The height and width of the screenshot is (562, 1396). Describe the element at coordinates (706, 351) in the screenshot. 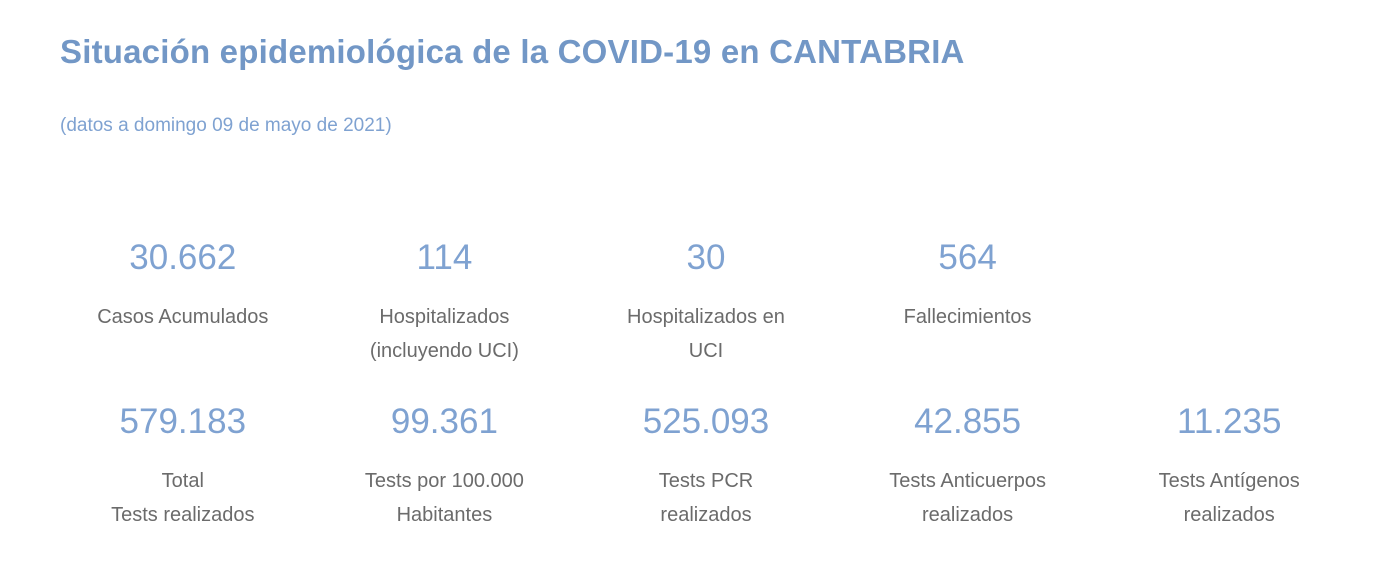

I see `kpi-label-line: UCI` at that location.